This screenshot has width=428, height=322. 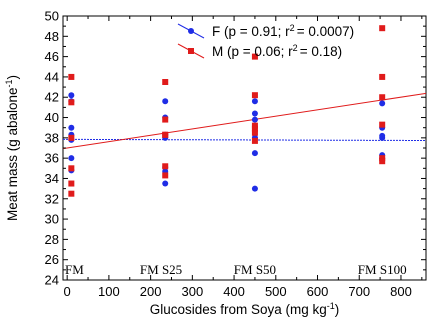 I want to click on y-tick-label: 50, so click(x=52, y=16).